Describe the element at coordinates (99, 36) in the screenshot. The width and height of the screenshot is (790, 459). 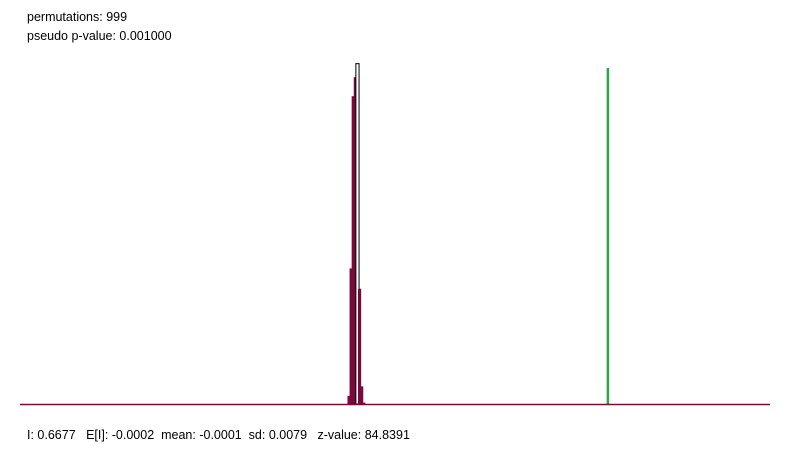
I see `pseudo-p-value-label: pseudo p-value: 0.001000` at that location.